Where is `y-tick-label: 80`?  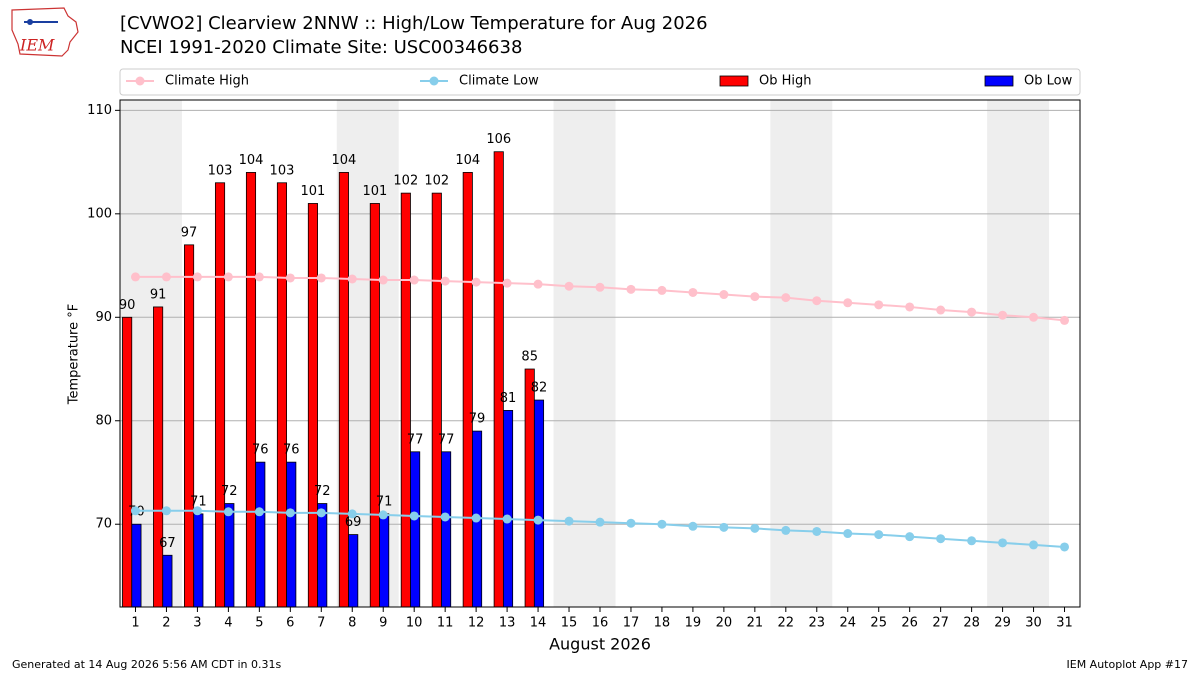 y-tick-label: 80 is located at coordinates (103, 420).